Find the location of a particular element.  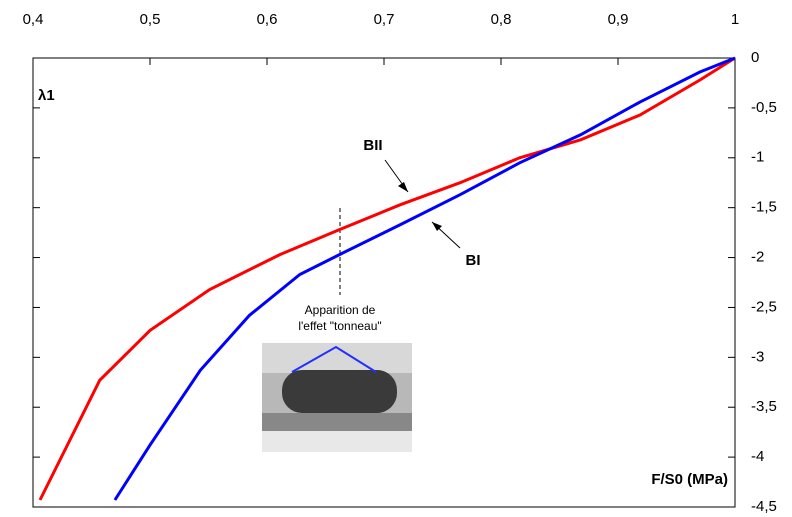

y-axis-label: λ1 is located at coordinates (46, 95).